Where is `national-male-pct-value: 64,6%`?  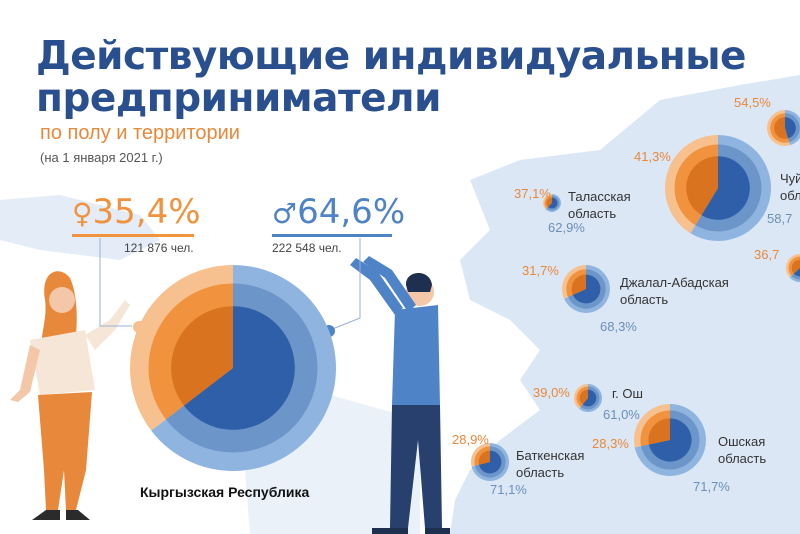 national-male-pct-value: 64,6% is located at coordinates (351, 212).